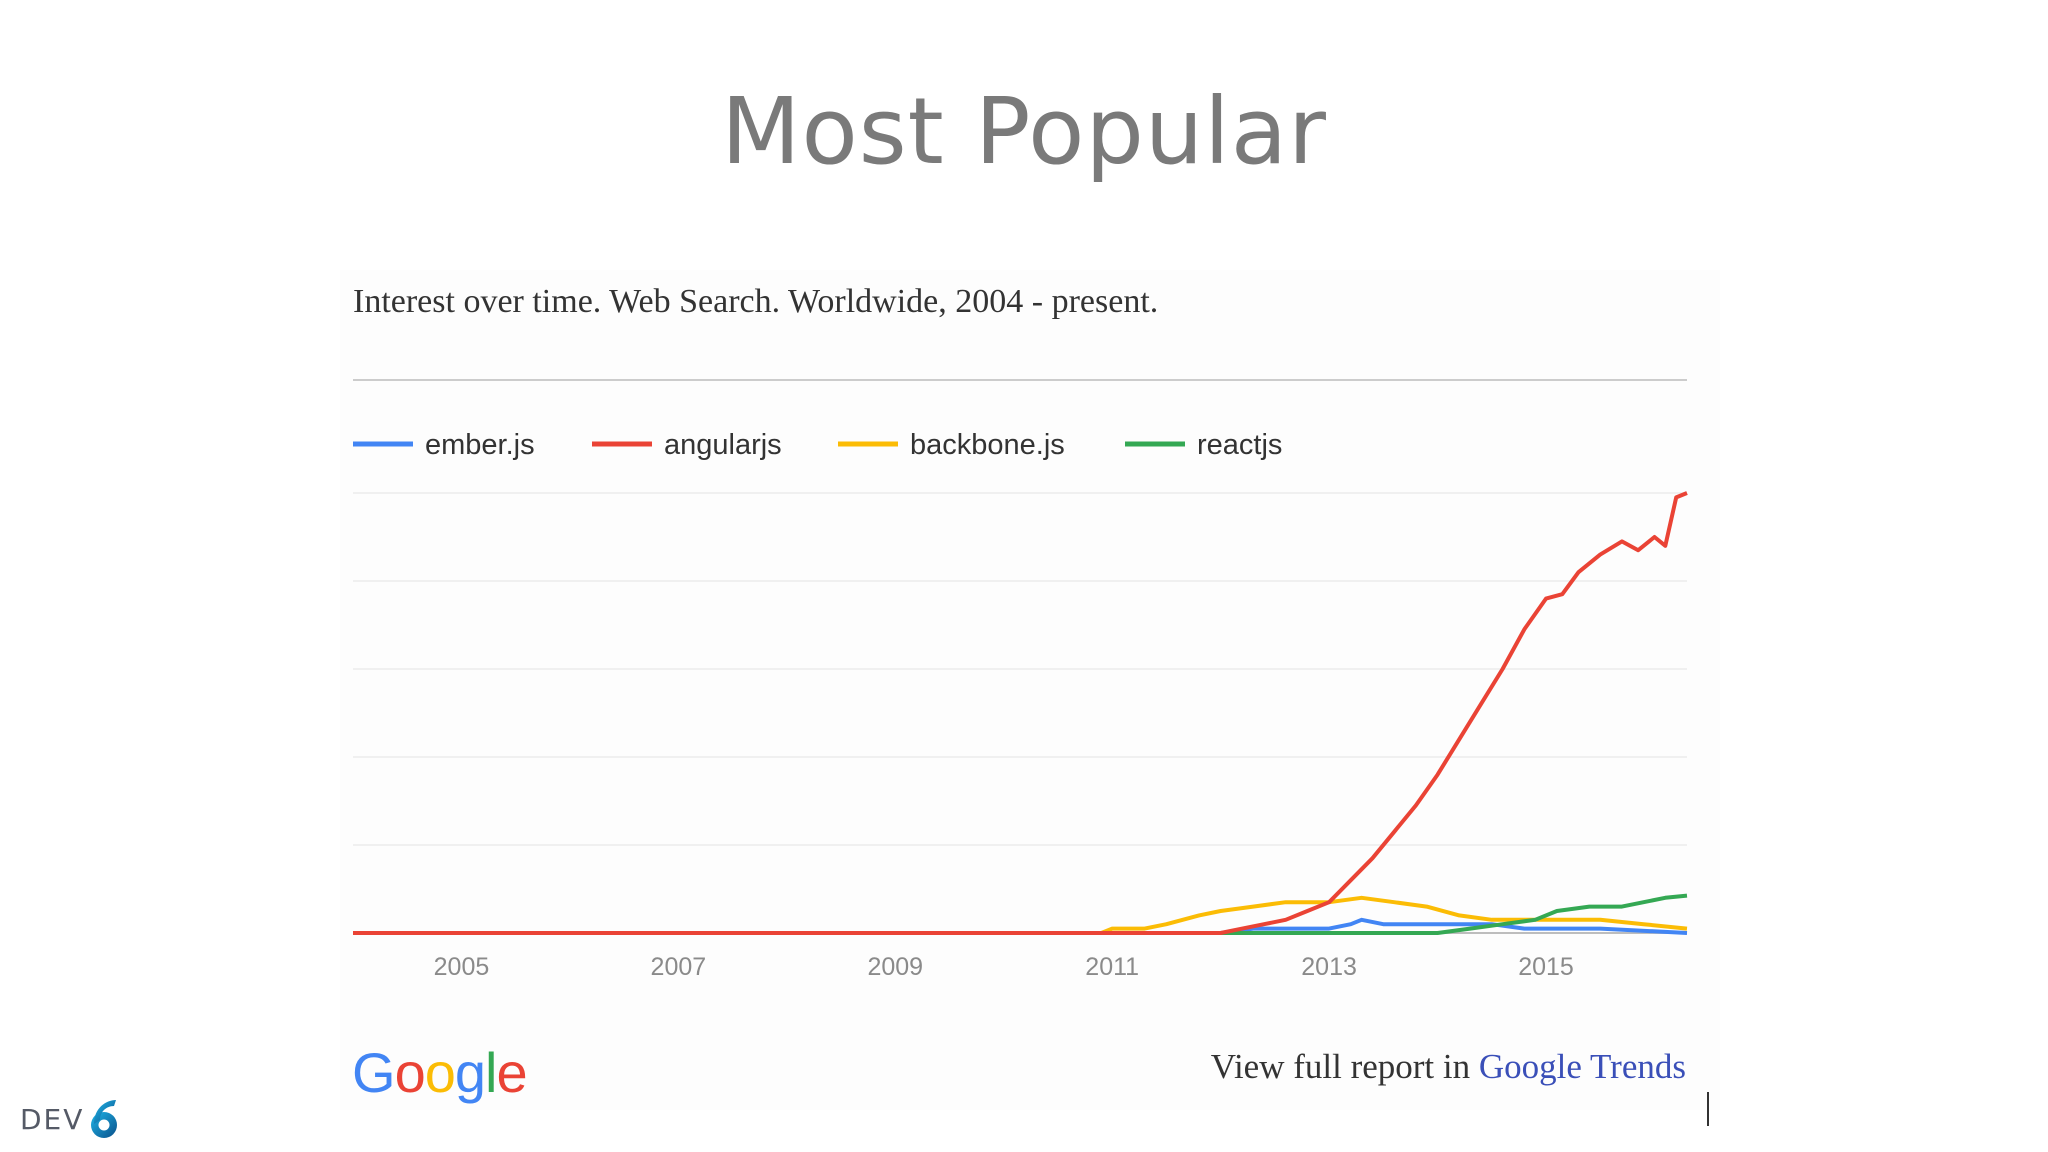 This screenshot has width=2048, height=1152. What do you see at coordinates (1708, 1109) in the screenshot?
I see `text-cursor` at bounding box center [1708, 1109].